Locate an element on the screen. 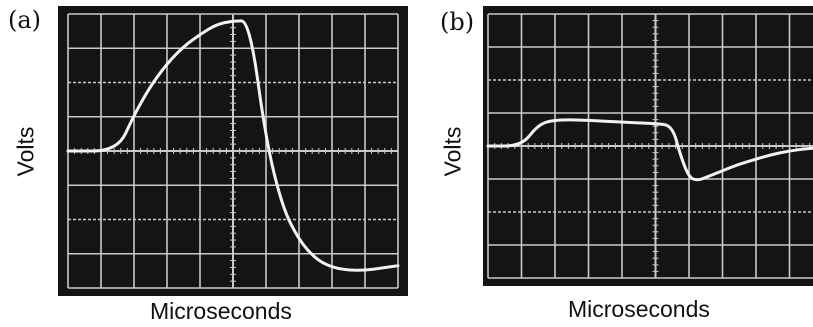 This screenshot has width=813, height=327. y-axis-label-b: Volts is located at coordinates (452, 151).